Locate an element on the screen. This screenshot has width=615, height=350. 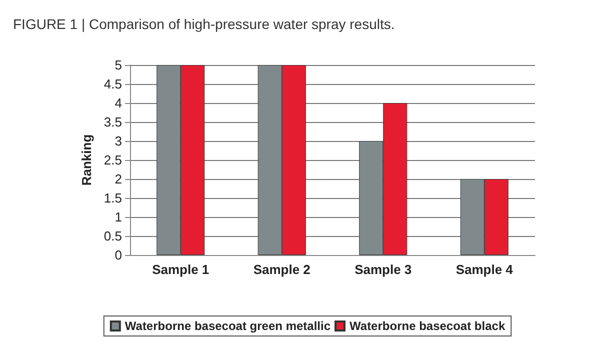
y-tick-label: 0.5 is located at coordinates (113, 236).